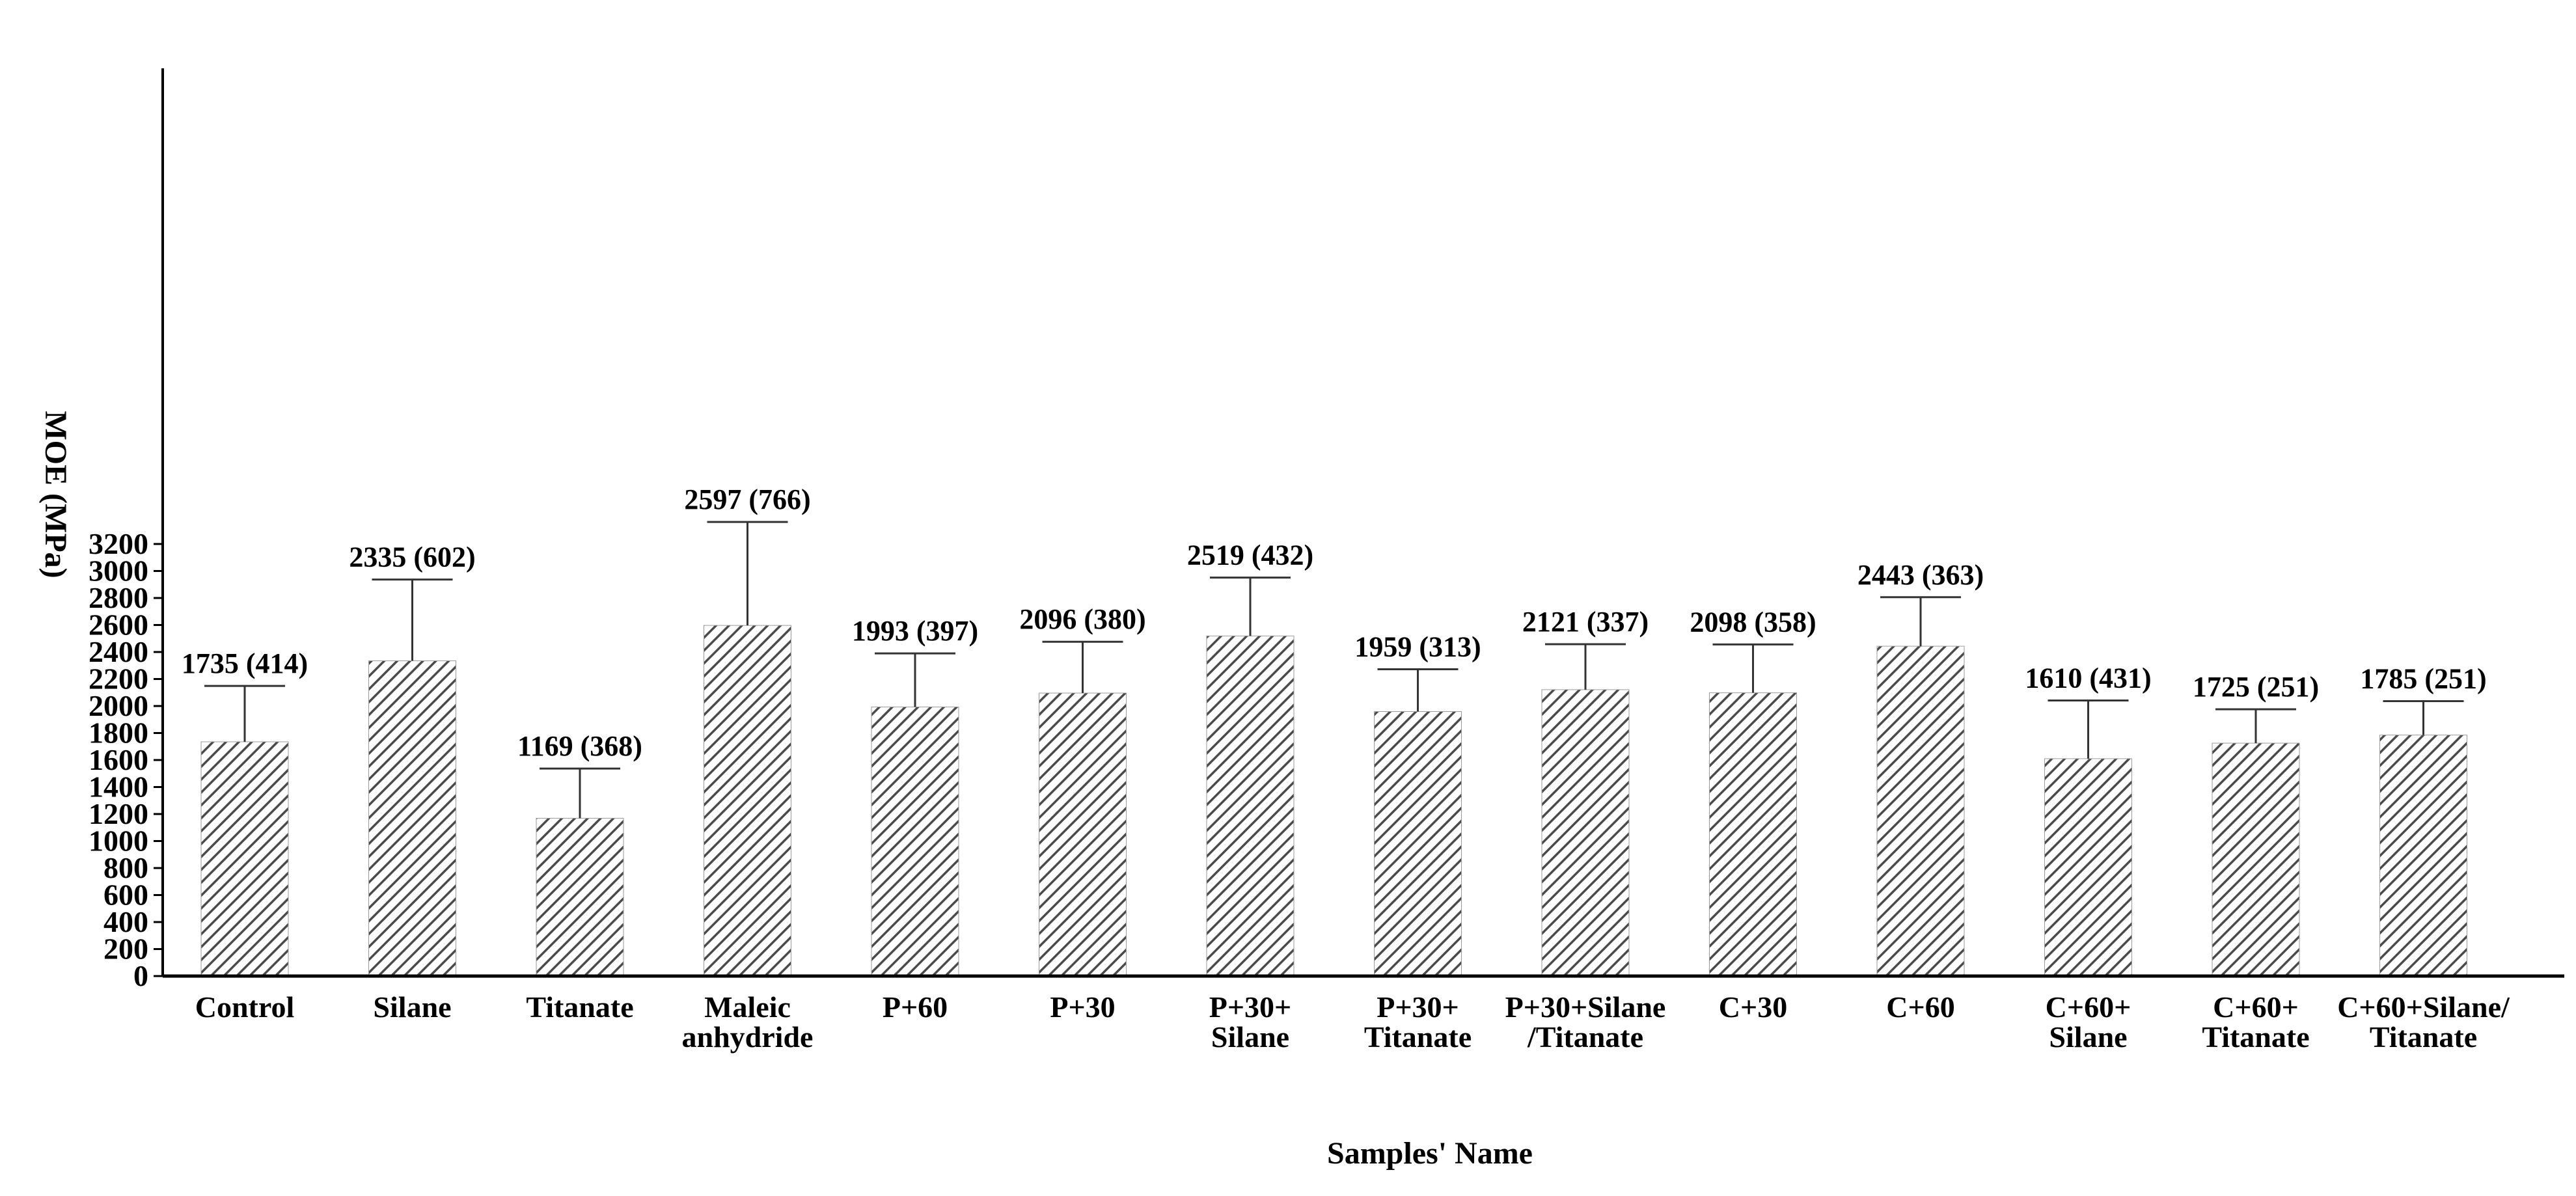 The image size is (2576, 1196). What do you see at coordinates (1920, 1007) in the screenshot?
I see `category-label: C+60` at bounding box center [1920, 1007].